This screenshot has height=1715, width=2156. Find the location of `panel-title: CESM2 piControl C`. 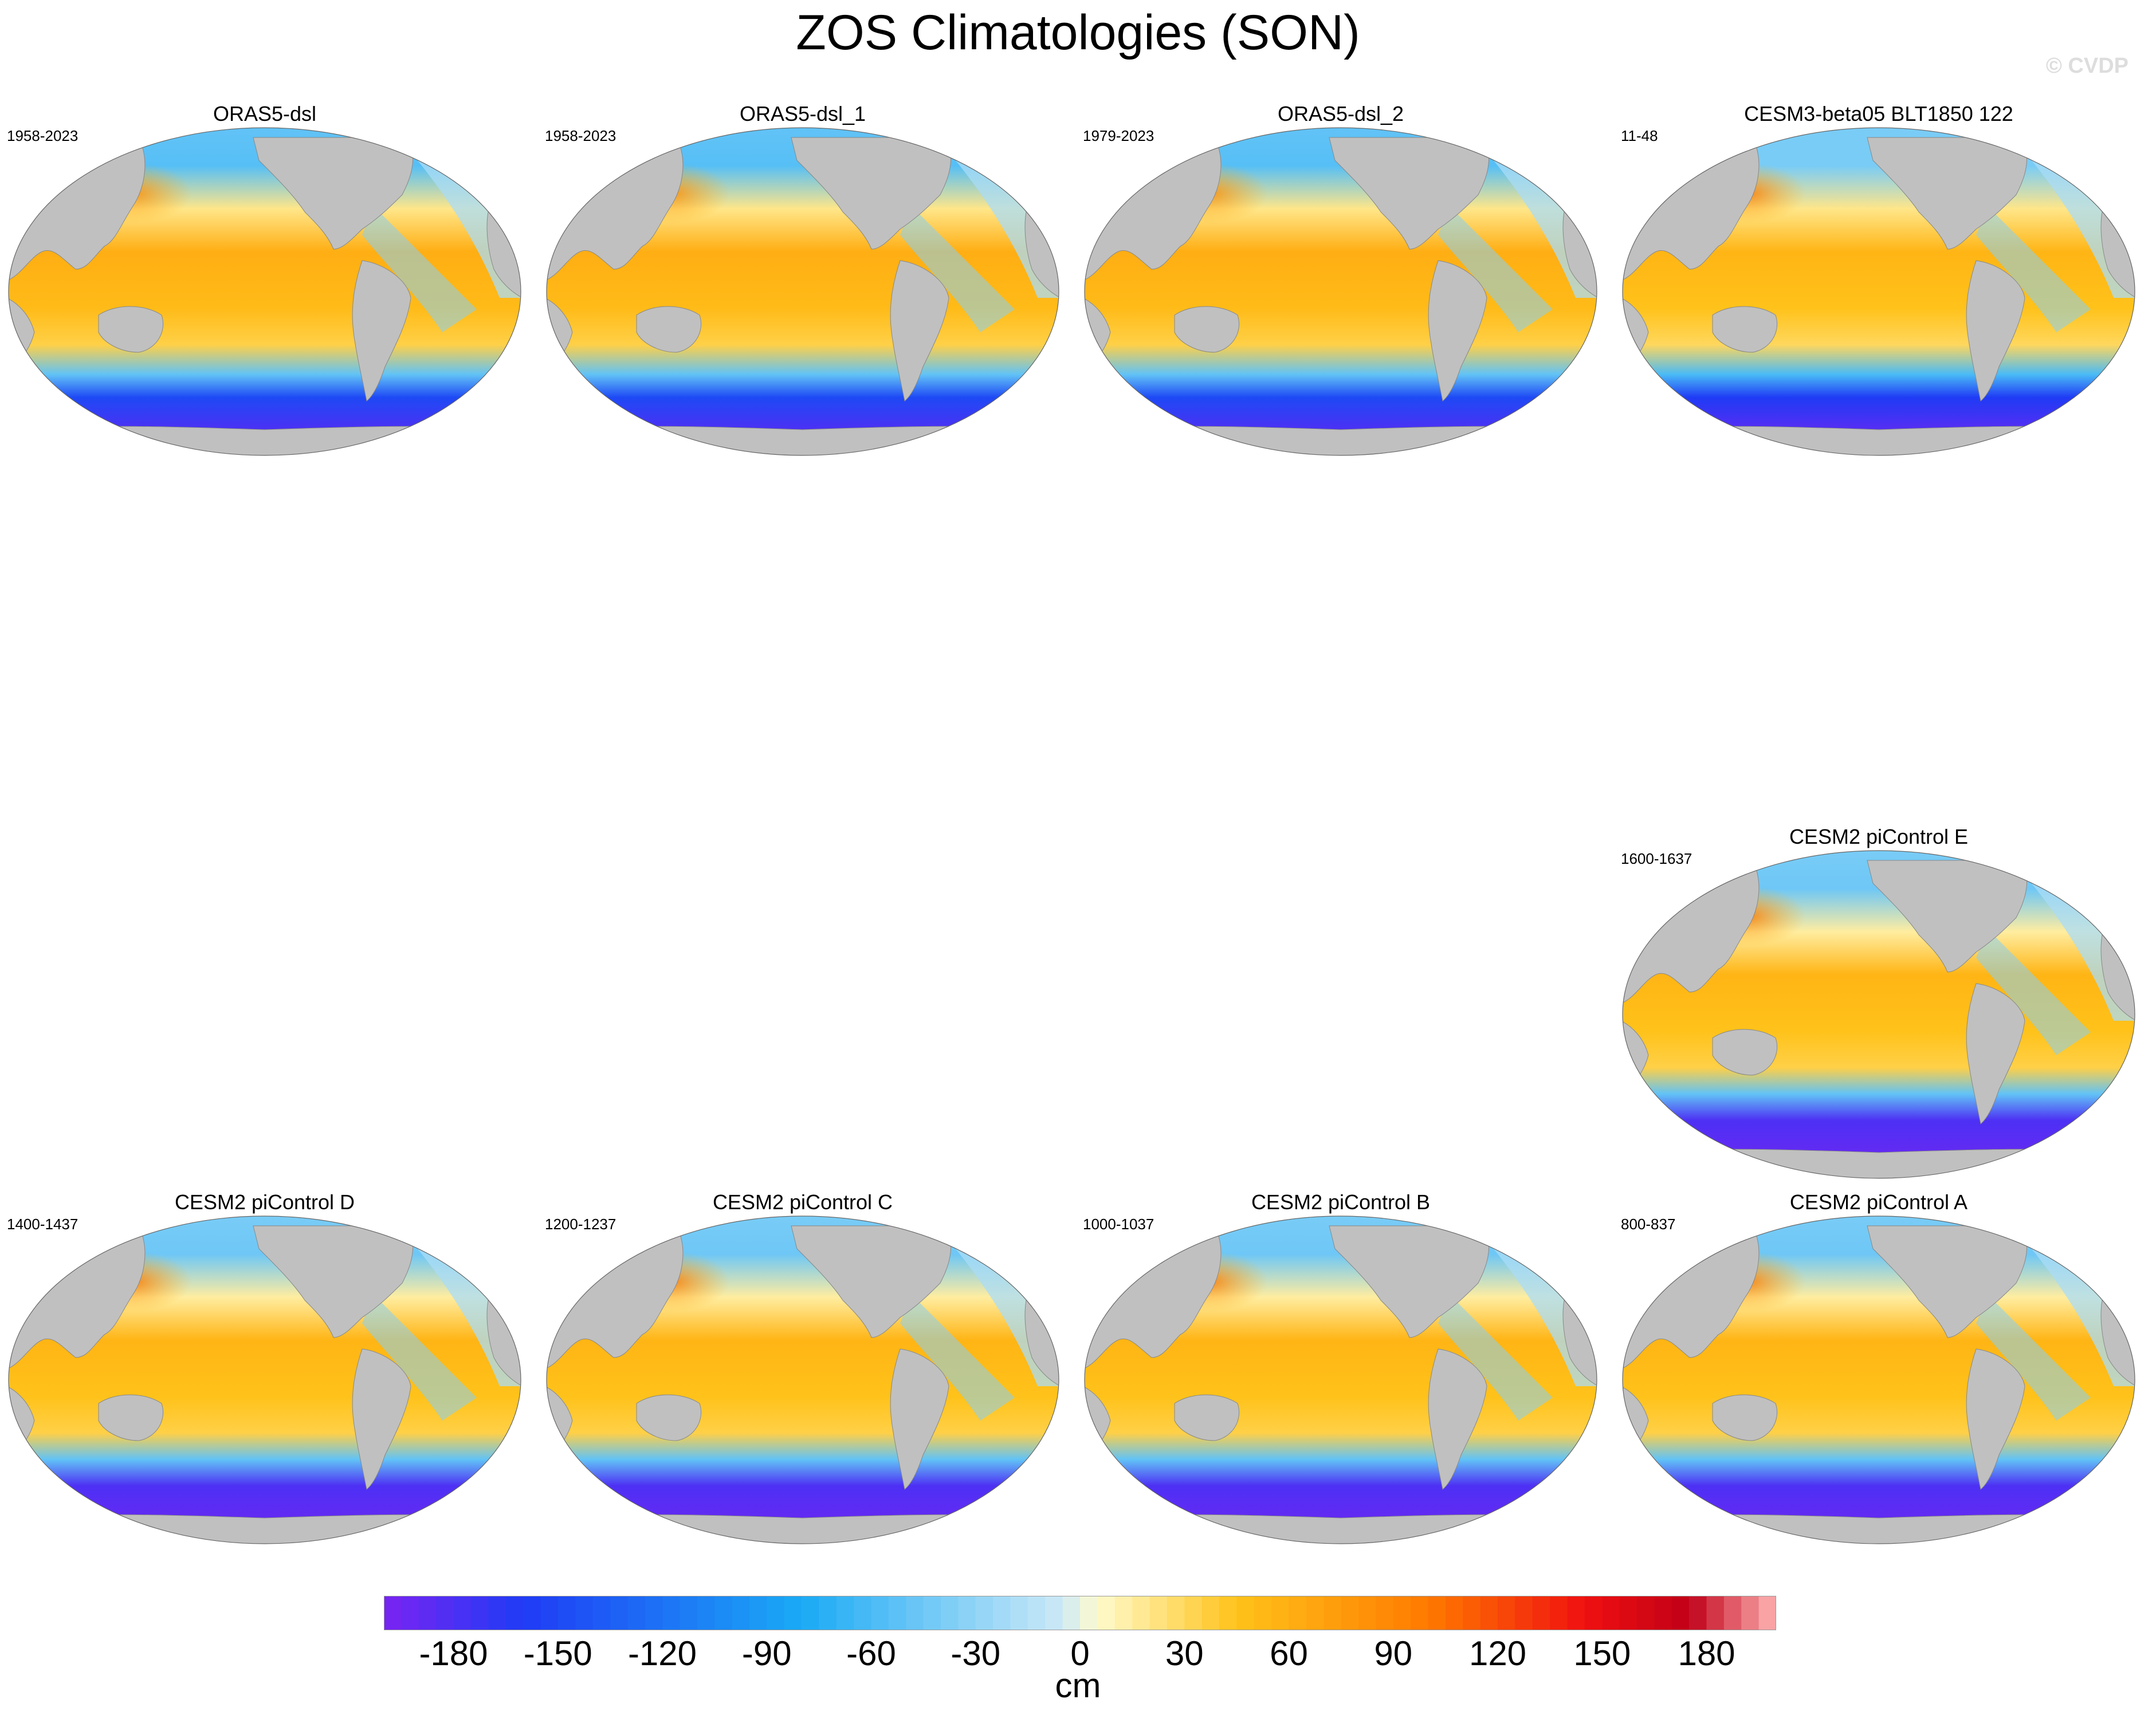

panel-title: CESM2 piControl C is located at coordinates (802, 1202).